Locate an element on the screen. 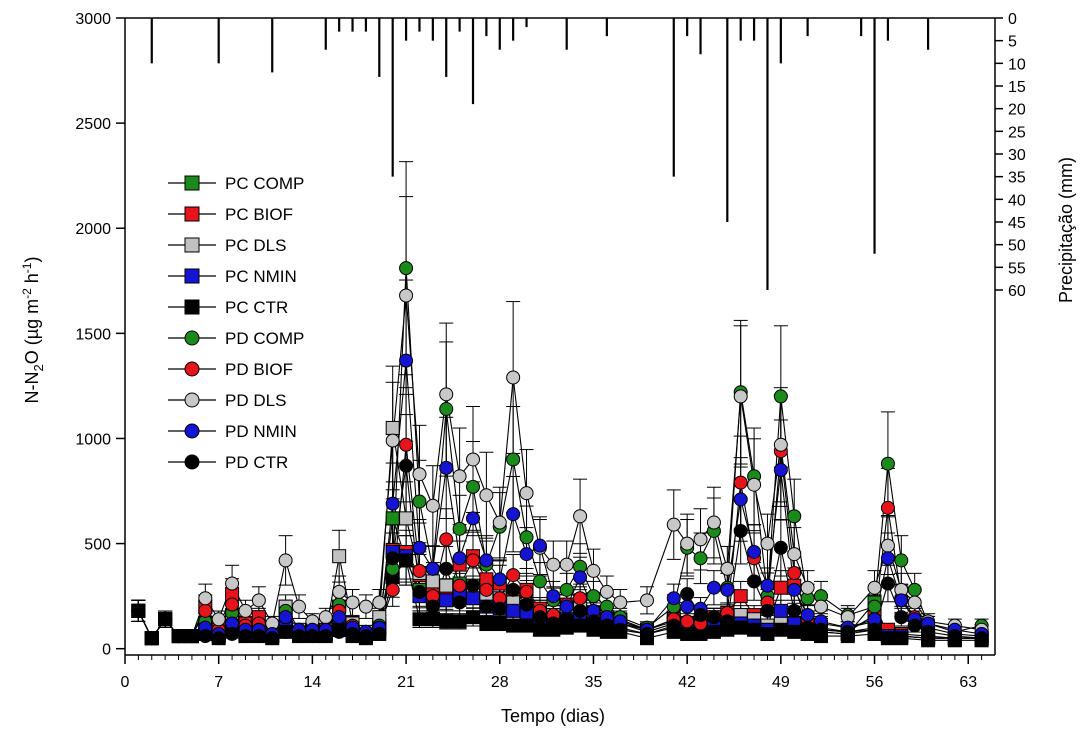  x-tick-label: 7 is located at coordinates (218, 682).